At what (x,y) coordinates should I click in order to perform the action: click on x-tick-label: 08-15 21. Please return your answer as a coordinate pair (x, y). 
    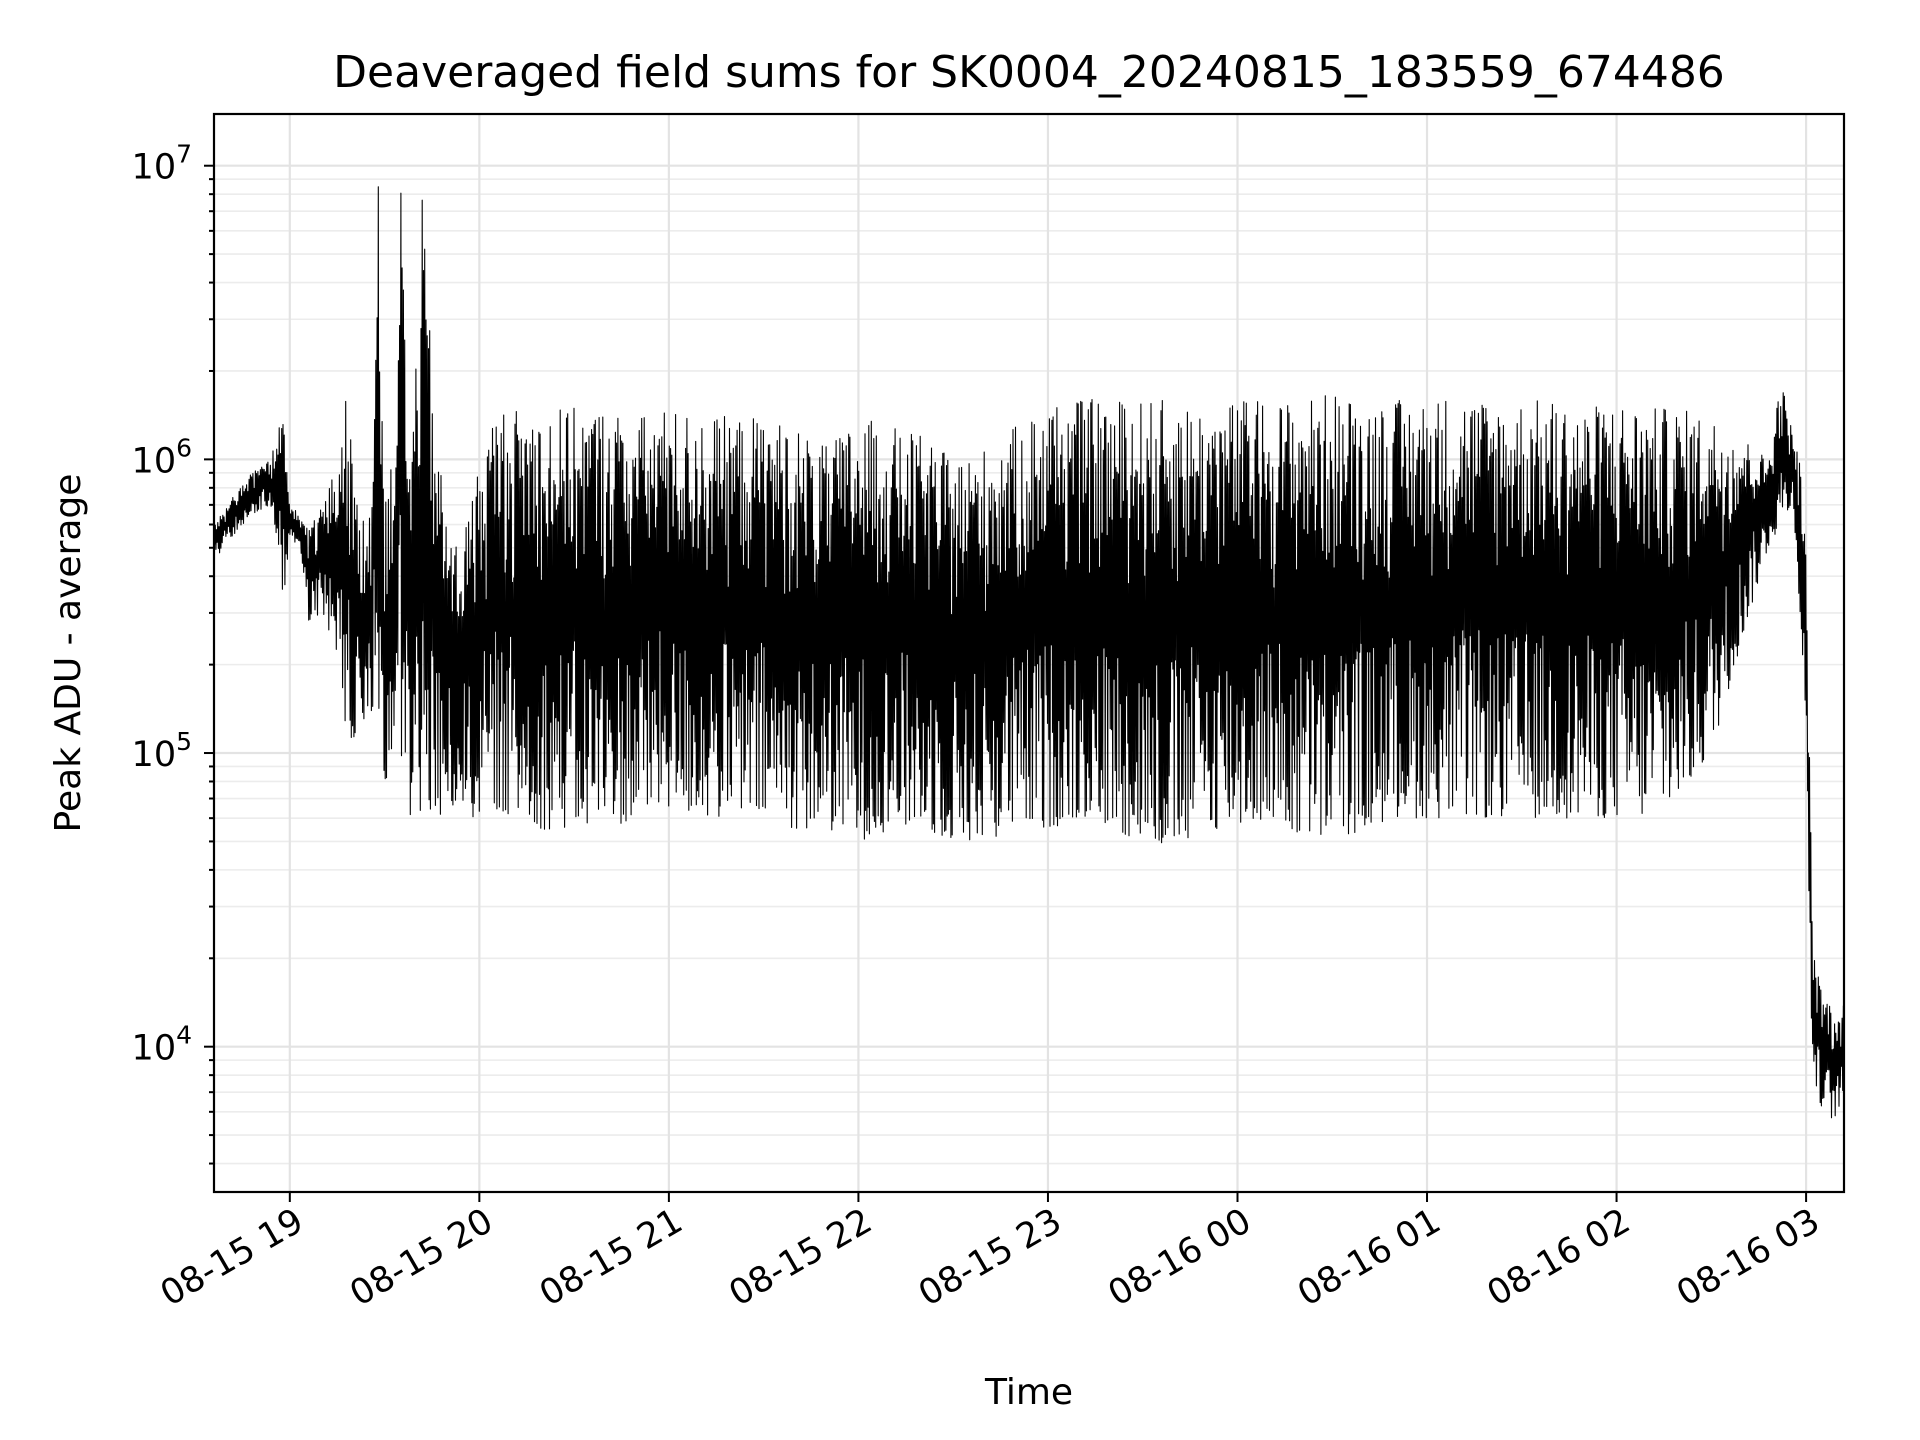
    Looking at the image, I should click on (611, 1257).